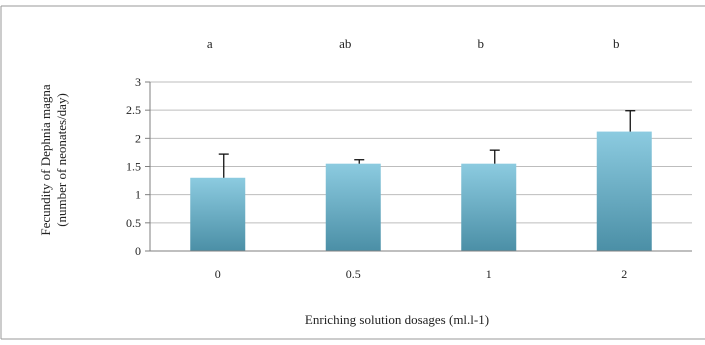 The height and width of the screenshot is (345, 705). What do you see at coordinates (345, 43) in the screenshot?
I see `significance-letter: ab` at bounding box center [345, 43].